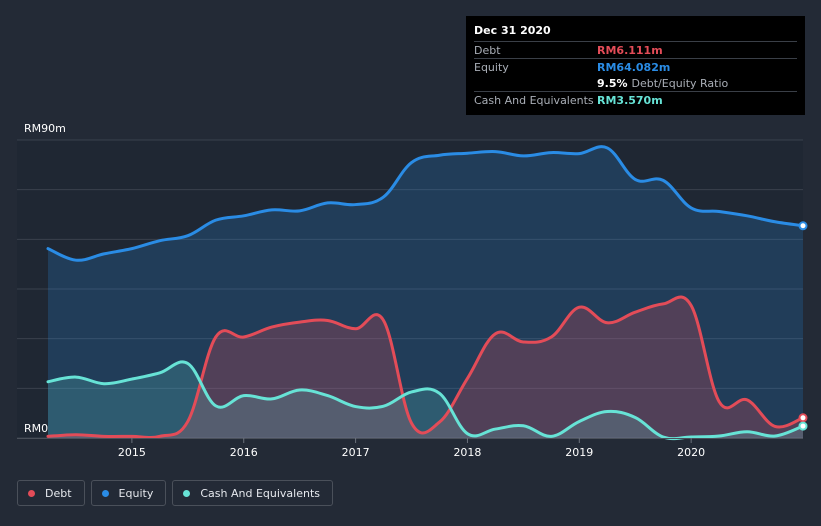  I want to click on tooltip-ratio-suffix: Debt/Equity Ratio, so click(680, 83).